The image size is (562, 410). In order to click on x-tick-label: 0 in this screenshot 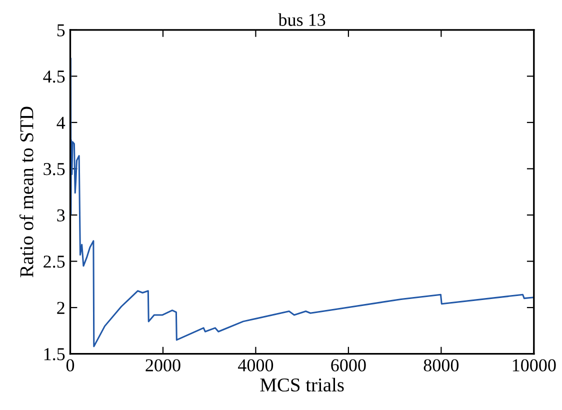, I will do `click(70, 365)`.